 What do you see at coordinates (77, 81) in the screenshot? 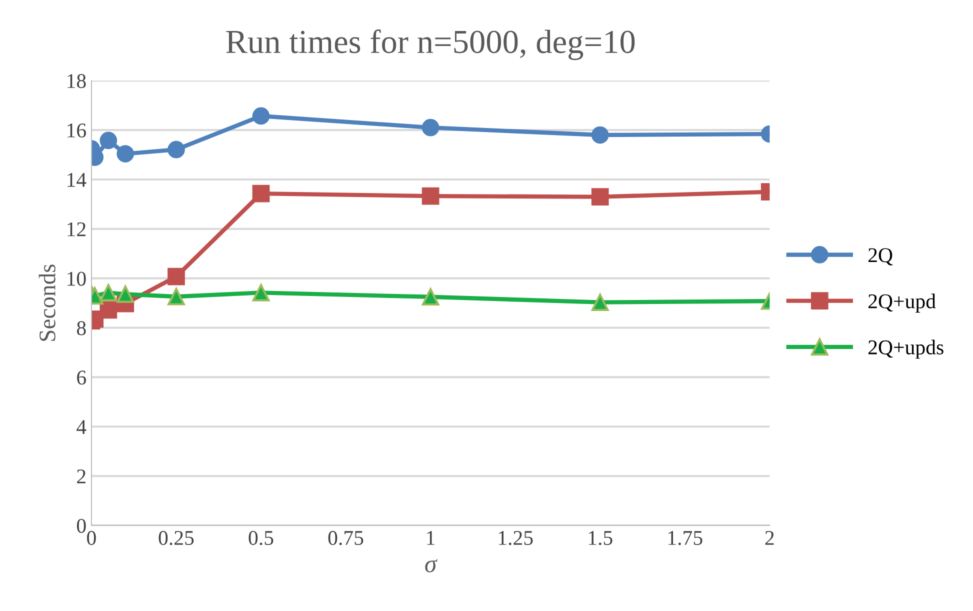
I see `y-tick-label: 18` at bounding box center [77, 81].